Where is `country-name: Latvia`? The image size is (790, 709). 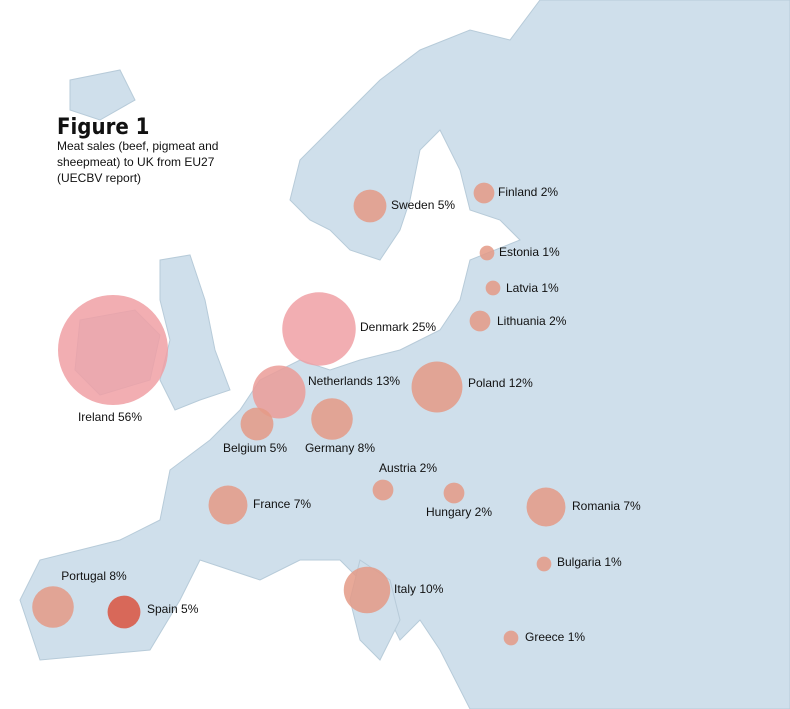 country-name: Latvia is located at coordinates (522, 288).